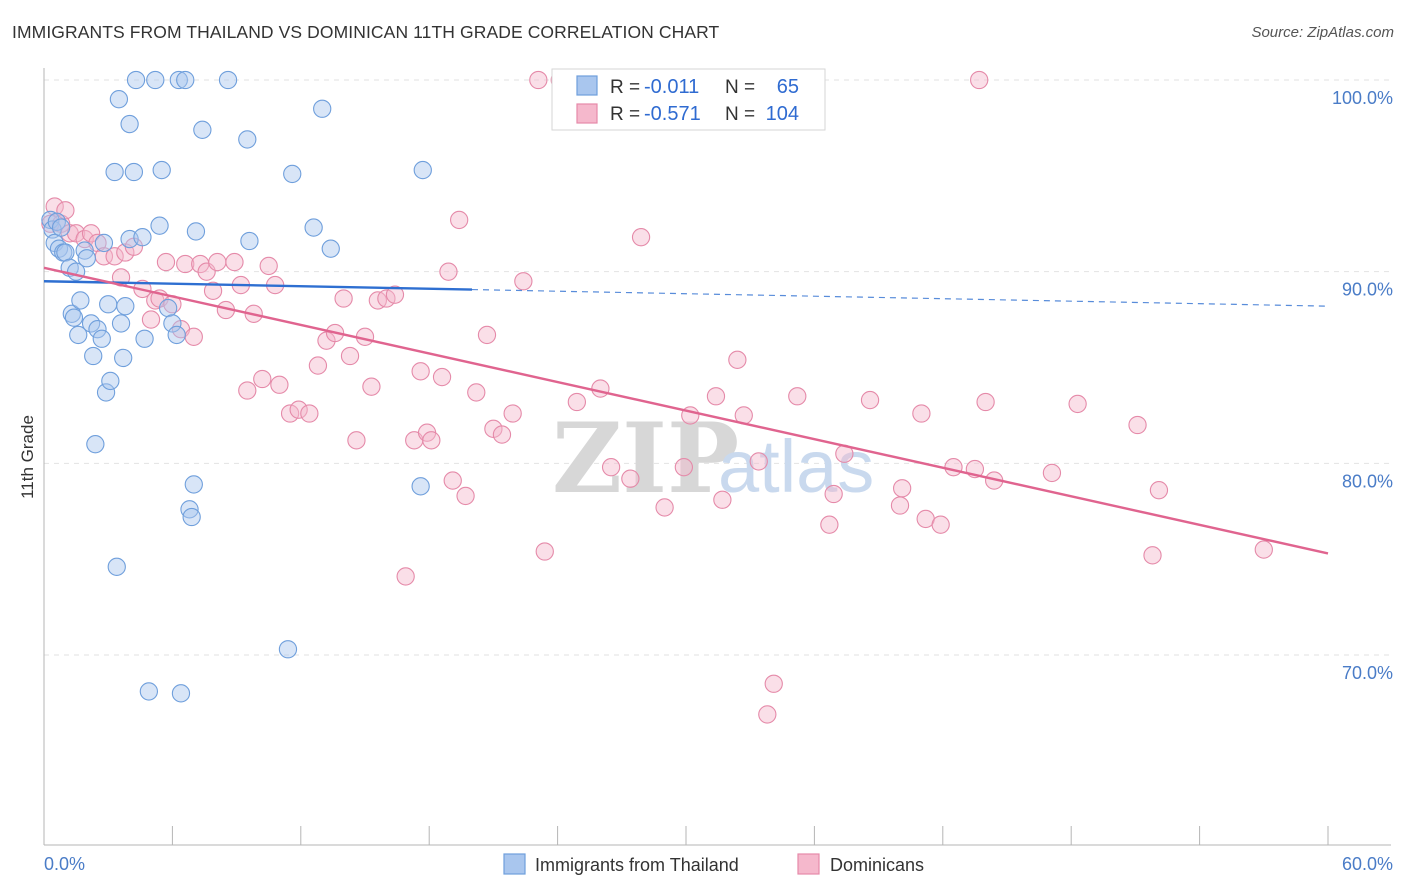 The width and height of the screenshot is (1406, 892). I want to click on stats-n-label-dominican: N =, so click(740, 114).